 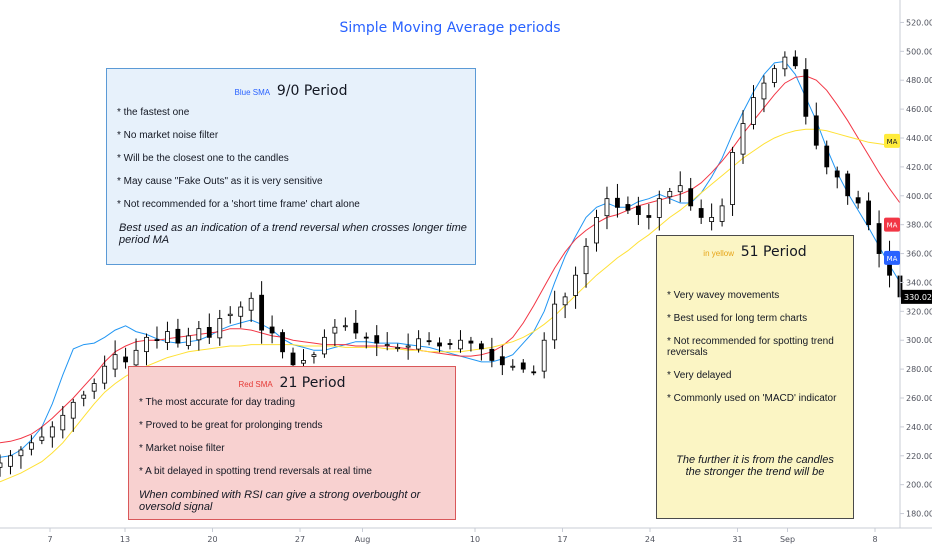 I want to click on ma-badge, so click(x=892, y=257).